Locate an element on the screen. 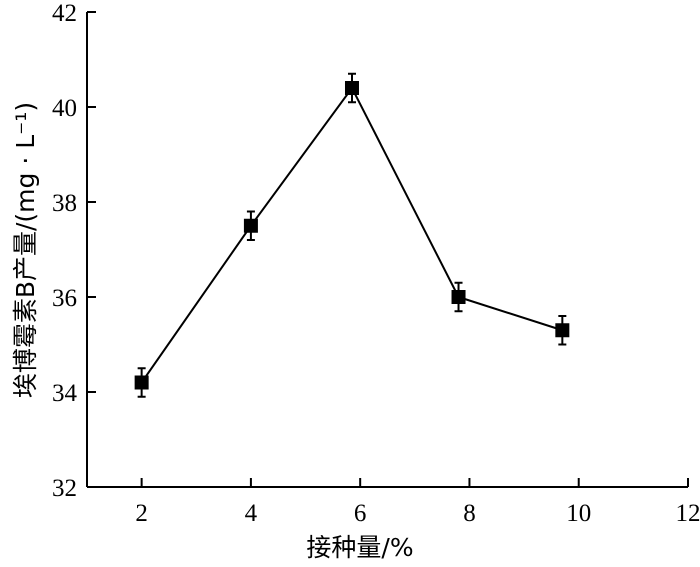  y-tick-label: 42 is located at coordinates (64, 13).